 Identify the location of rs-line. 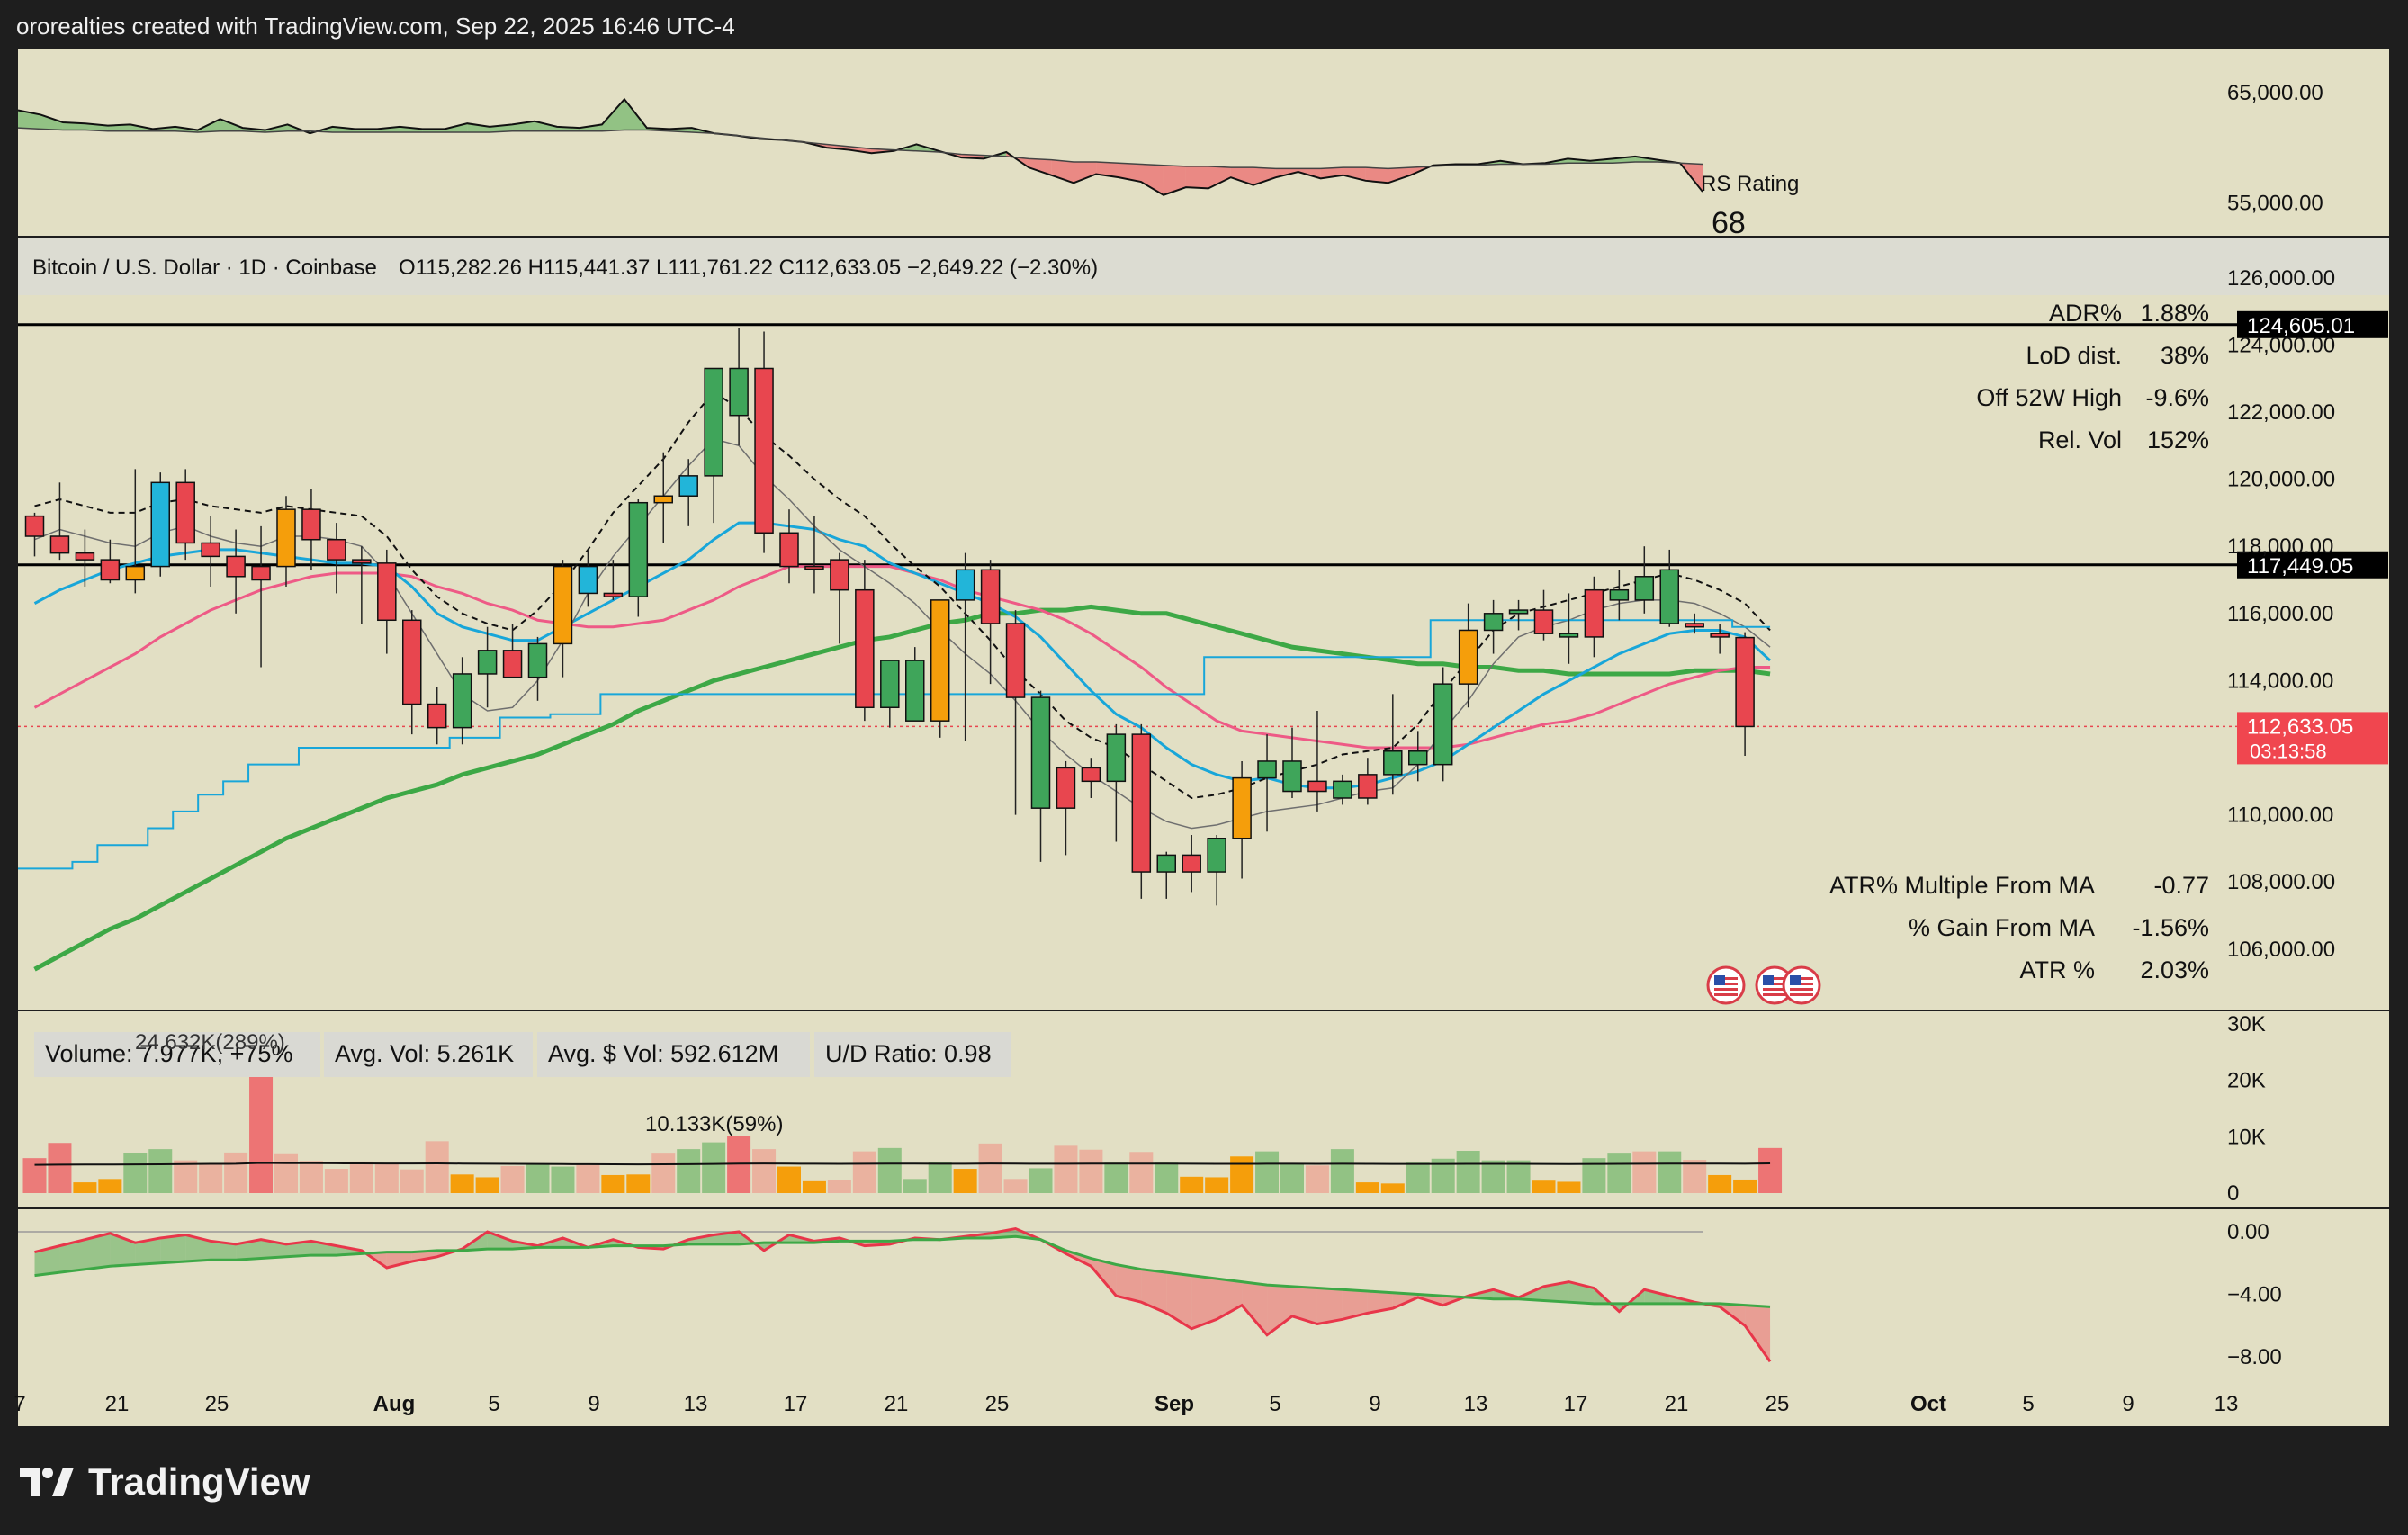
(860, 146).